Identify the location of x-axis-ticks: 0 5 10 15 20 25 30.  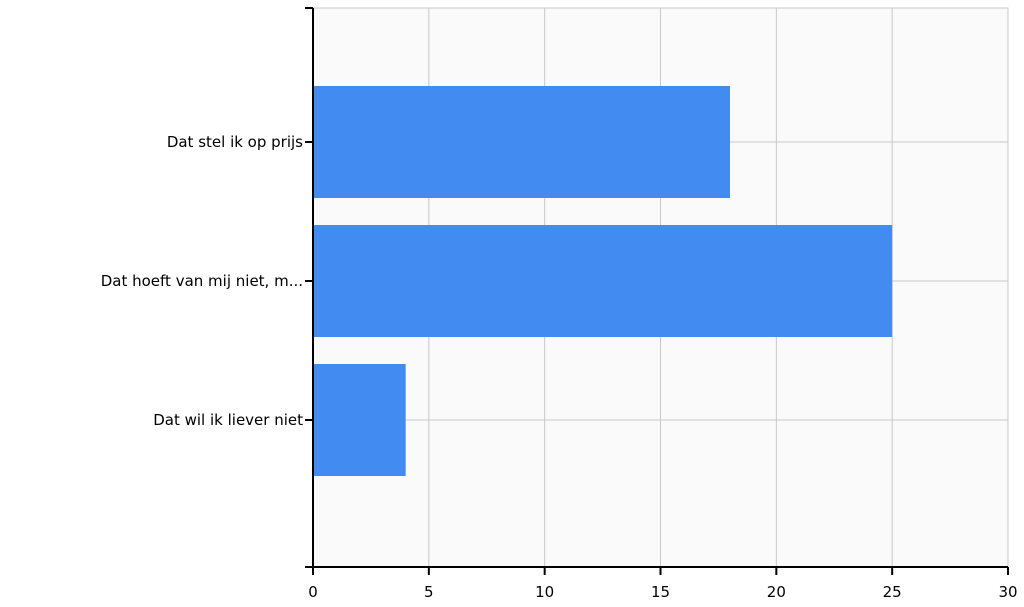
(663, 584).